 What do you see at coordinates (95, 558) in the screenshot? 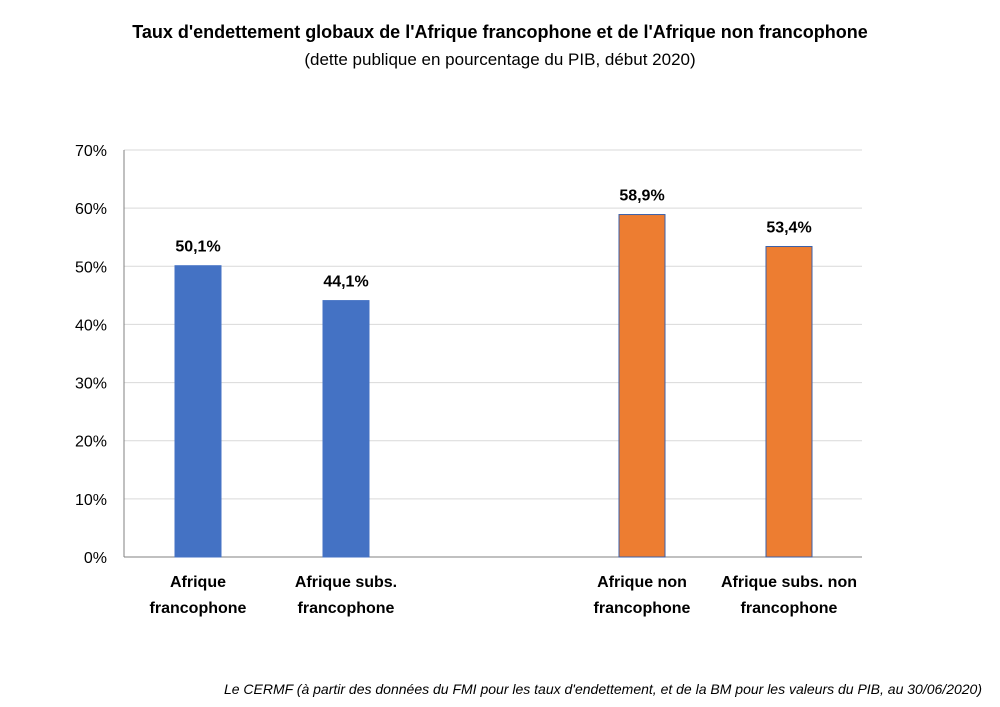
I see `y-tick-label: 0%` at bounding box center [95, 558].